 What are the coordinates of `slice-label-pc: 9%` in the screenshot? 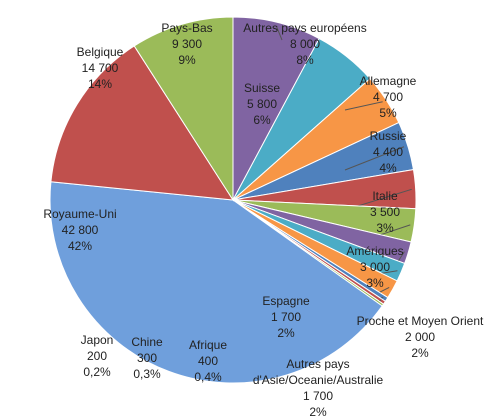 It's located at (187, 60).